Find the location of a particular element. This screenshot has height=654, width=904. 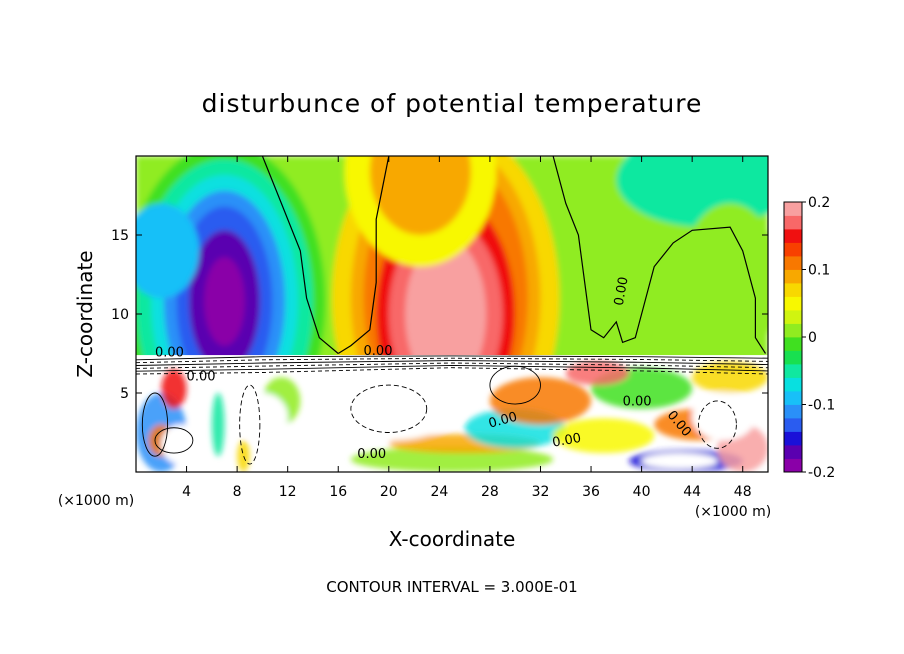

cold-pocket-right is located at coordinates (692, 192).